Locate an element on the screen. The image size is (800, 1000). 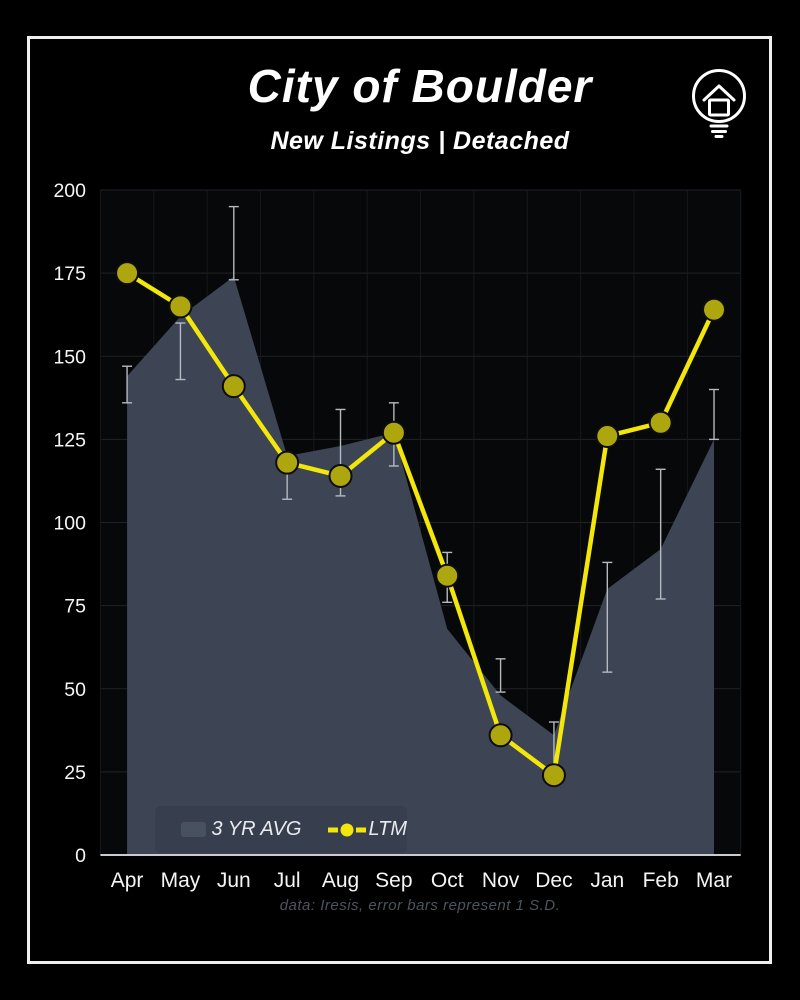
header: City of Boulder New Listings | Detached is located at coordinates (420, 108).